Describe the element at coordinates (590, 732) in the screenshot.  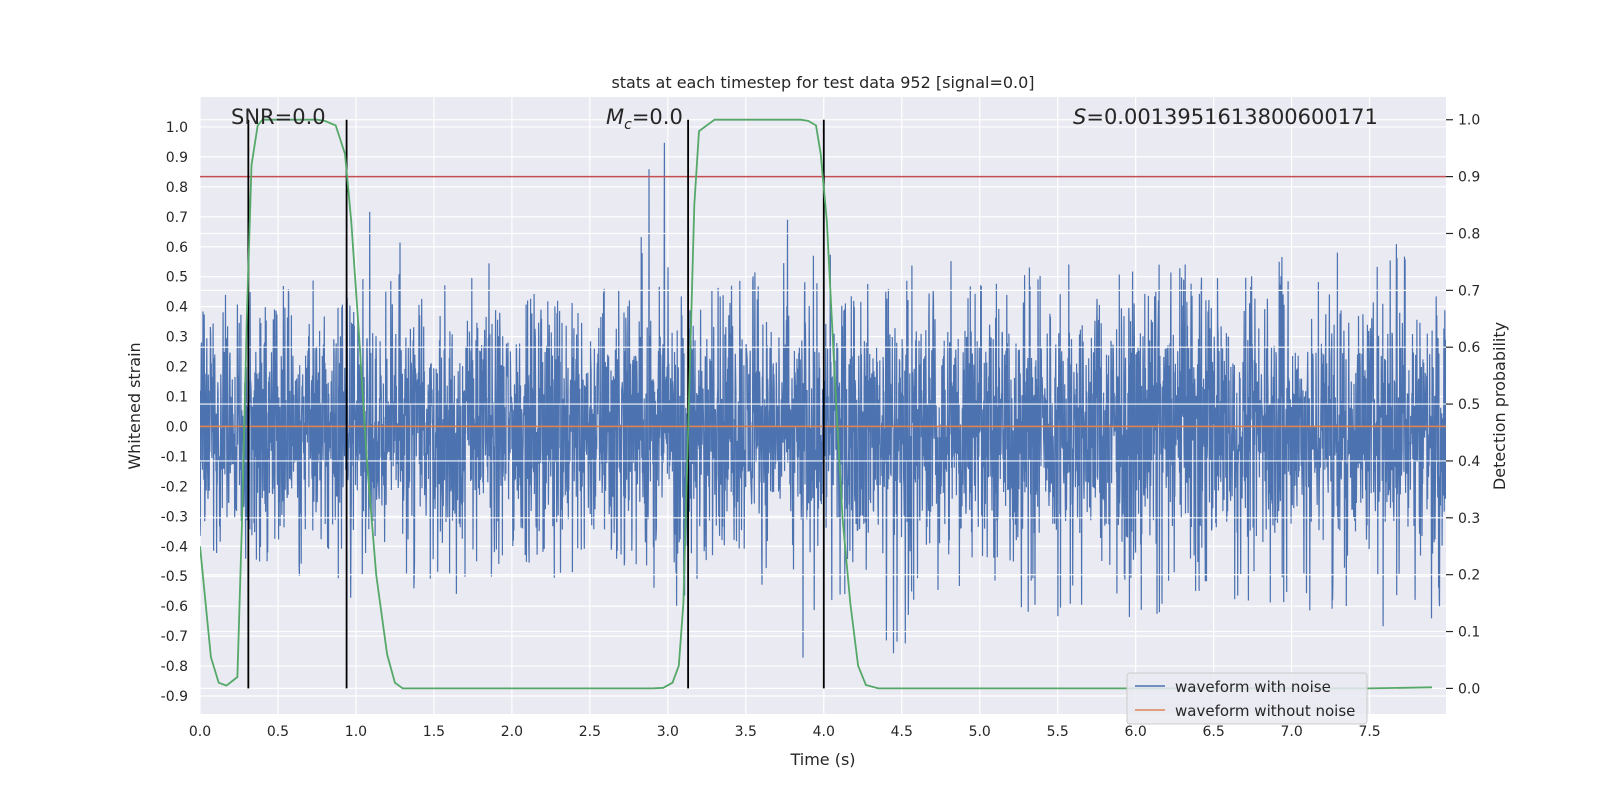
I see `x-tick-label: 2.5` at that location.